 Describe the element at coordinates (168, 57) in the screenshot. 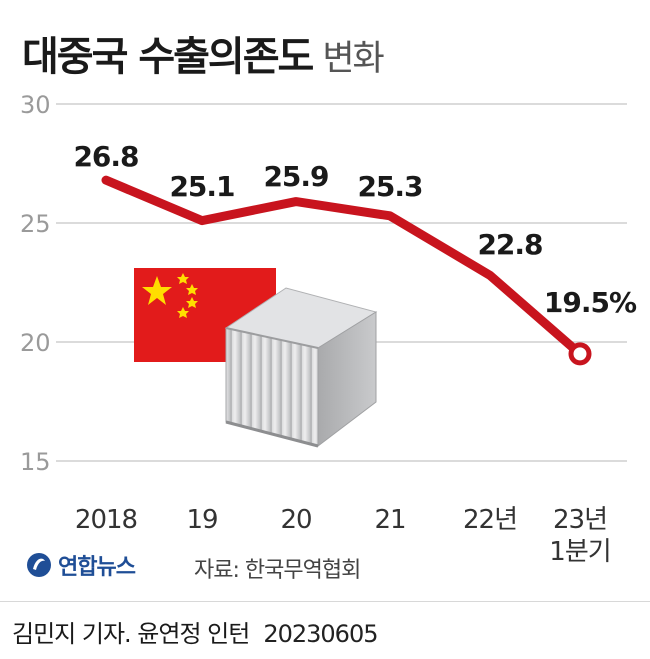

I see `title-main: 대중국 수출의존도` at that location.